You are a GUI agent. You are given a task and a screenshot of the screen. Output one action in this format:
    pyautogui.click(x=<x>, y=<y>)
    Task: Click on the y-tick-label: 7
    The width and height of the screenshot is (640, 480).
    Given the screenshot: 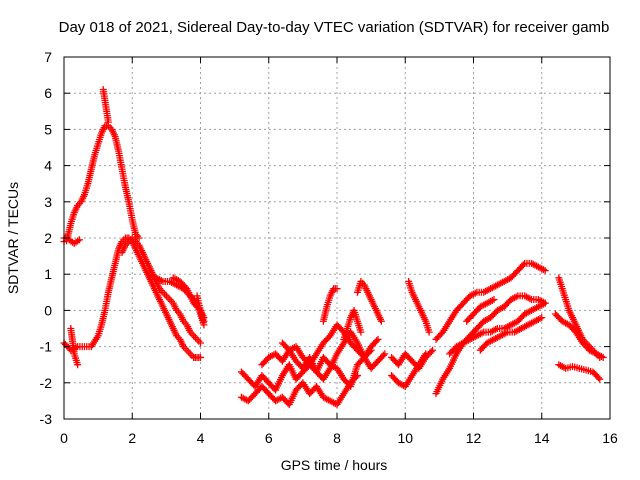 What is the action you would take?
    pyautogui.click(x=48, y=57)
    